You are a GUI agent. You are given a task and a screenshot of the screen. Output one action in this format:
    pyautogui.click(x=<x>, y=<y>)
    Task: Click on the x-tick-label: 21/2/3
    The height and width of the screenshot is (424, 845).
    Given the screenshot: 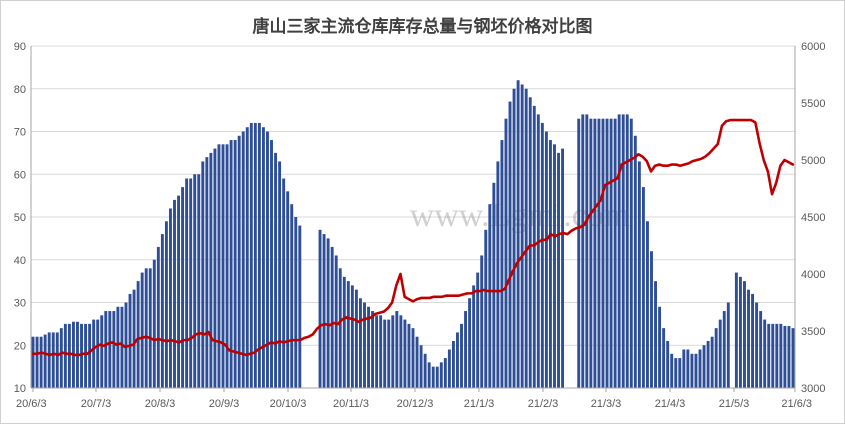 What is the action you would take?
    pyautogui.click(x=543, y=404)
    